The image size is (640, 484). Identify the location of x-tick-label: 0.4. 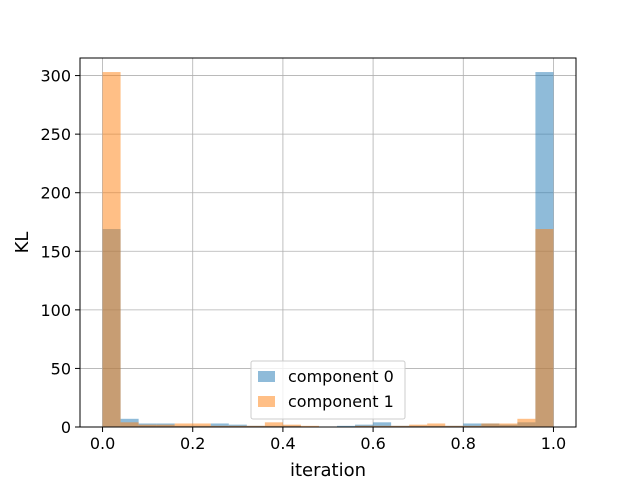
(282, 443).